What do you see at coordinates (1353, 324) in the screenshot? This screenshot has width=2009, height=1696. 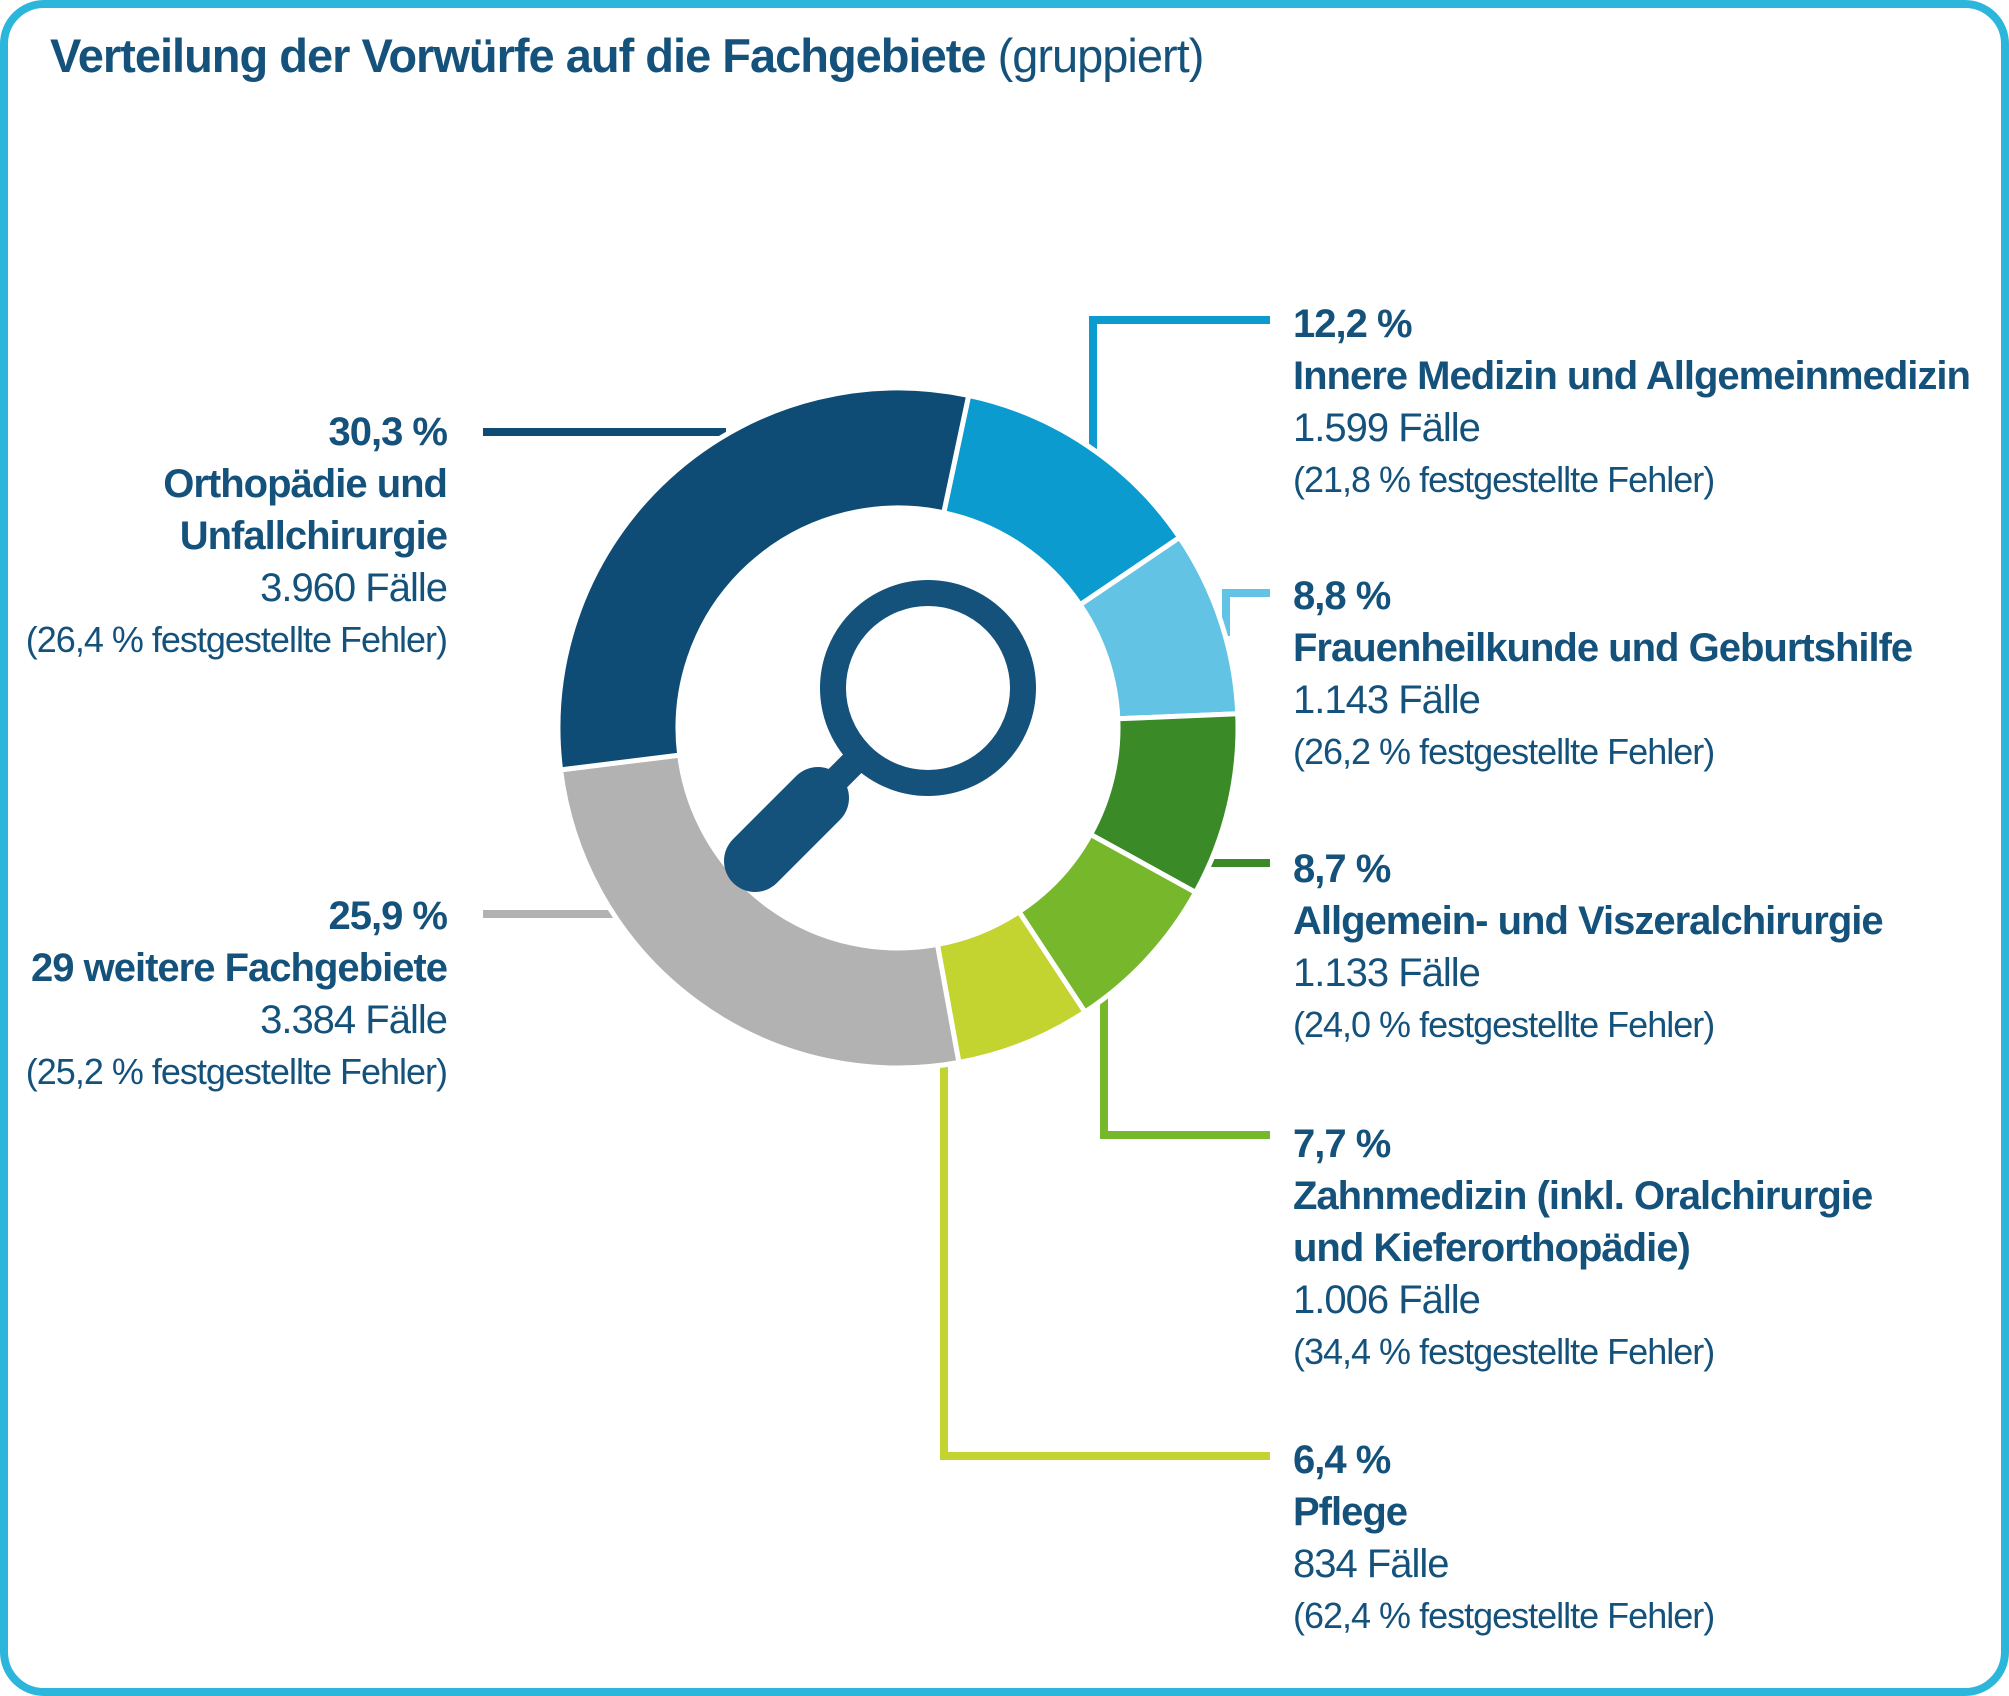 I see `segment-pct: 12,2 %` at bounding box center [1353, 324].